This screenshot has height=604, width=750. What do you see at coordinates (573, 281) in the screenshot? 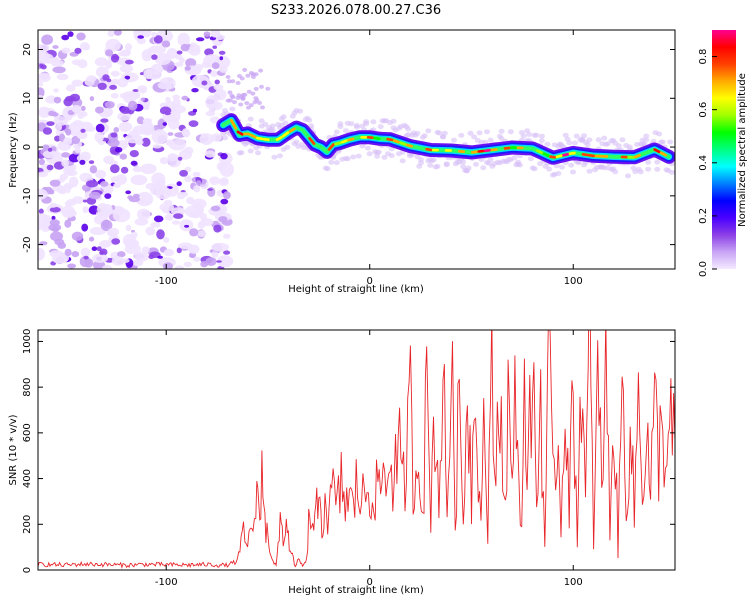
I see `spectrogram-x-tick-label: 100` at bounding box center [573, 281].